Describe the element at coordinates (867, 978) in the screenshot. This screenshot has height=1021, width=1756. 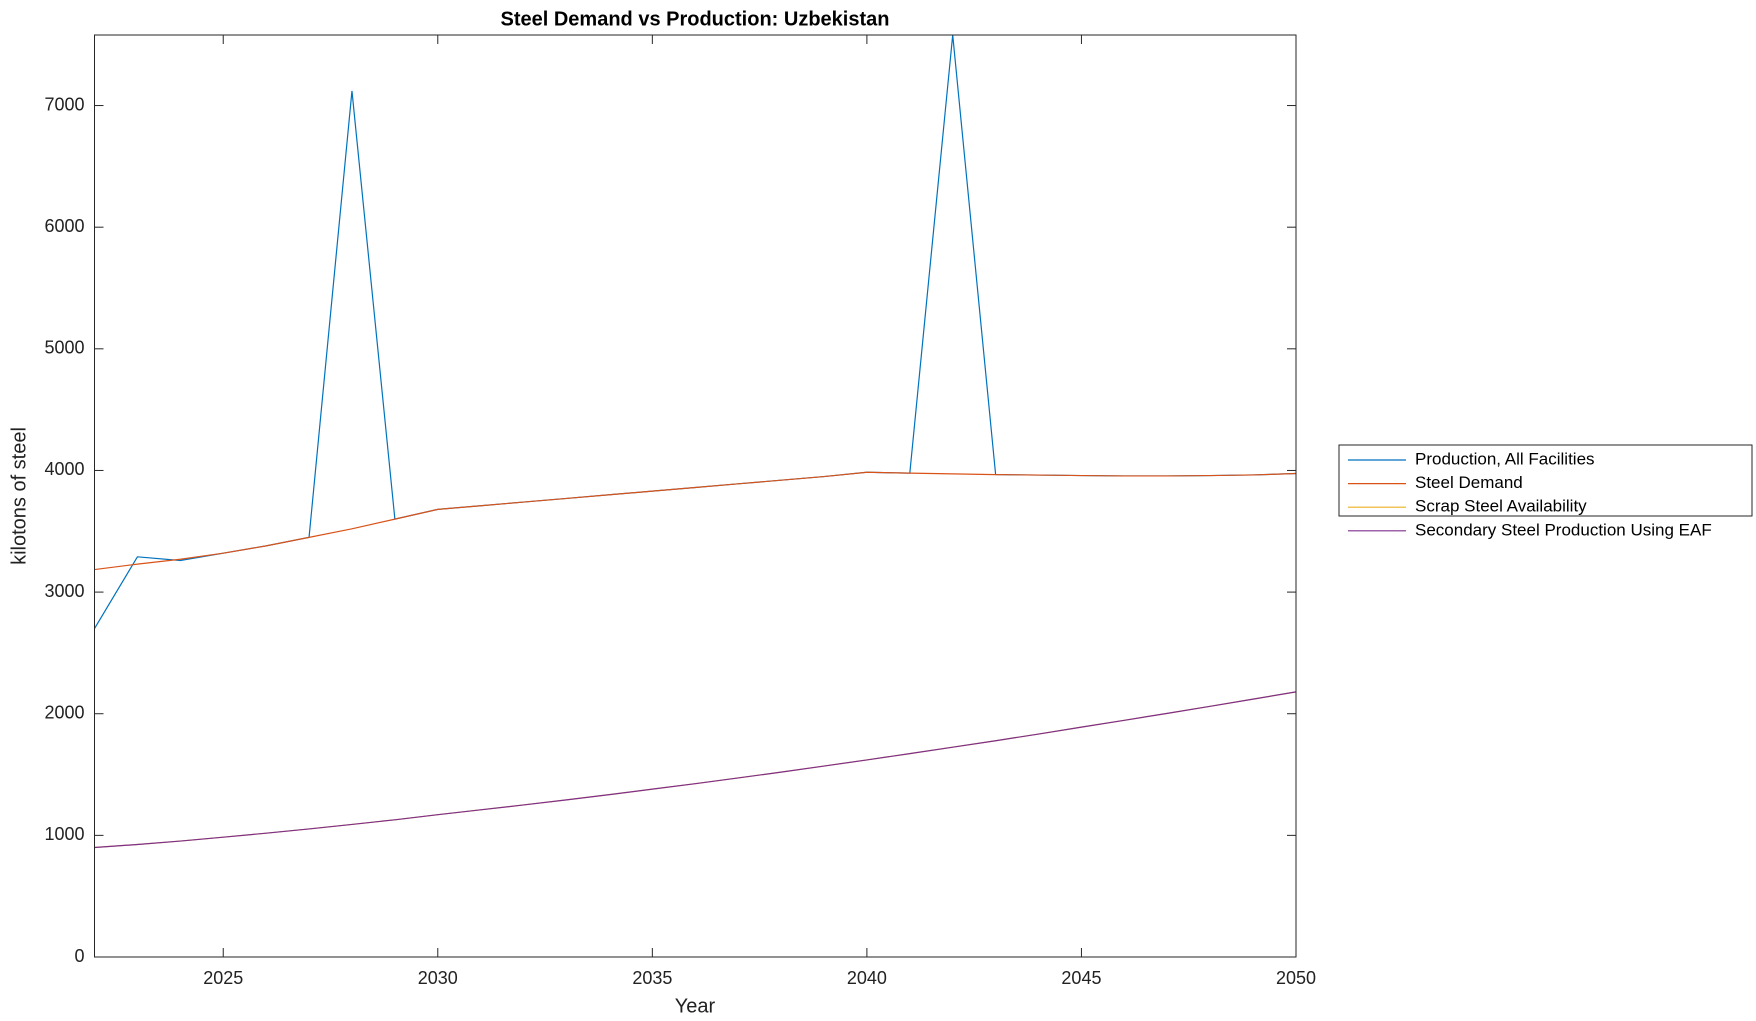
I see `x-tick-label: 2040` at that location.